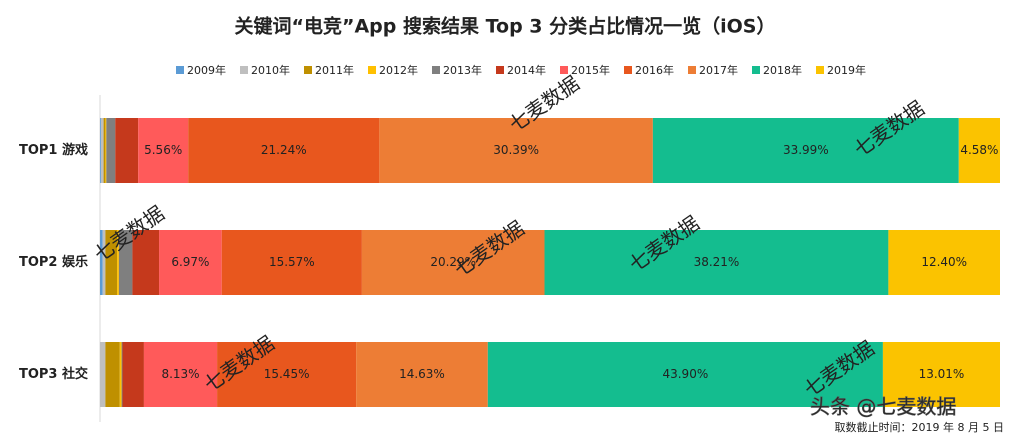 Image resolution: width=1011 pixels, height=438 pixels. What do you see at coordinates (53, 150) in the screenshot?
I see `y-tick-label: TOP1 游戏` at bounding box center [53, 150].